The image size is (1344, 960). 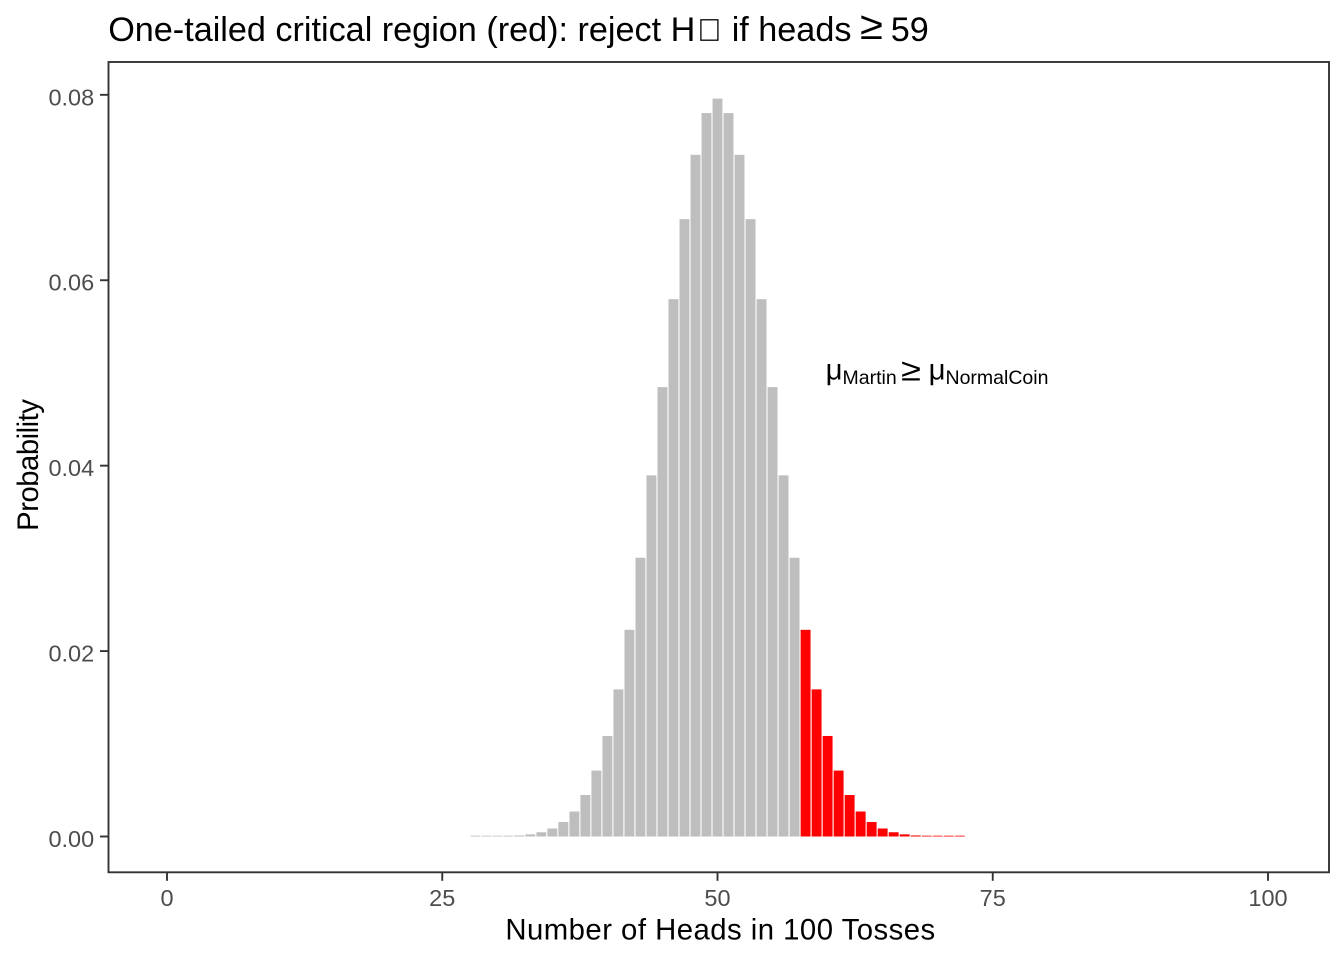 I want to click on svg-text: 75, so click(x=993, y=898).